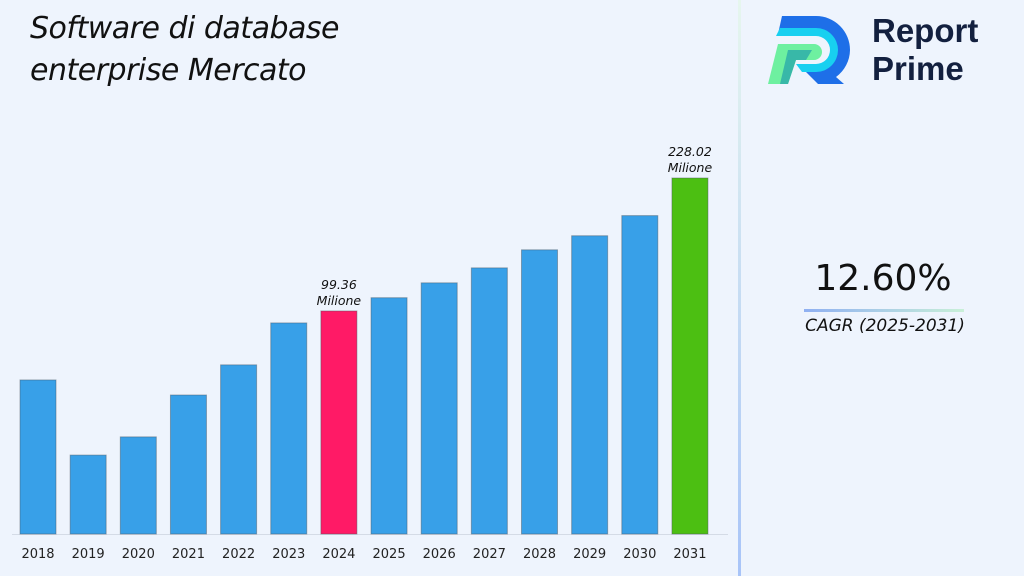 The height and width of the screenshot is (576, 1024). I want to click on x-tick-label: 2019, so click(88, 554).